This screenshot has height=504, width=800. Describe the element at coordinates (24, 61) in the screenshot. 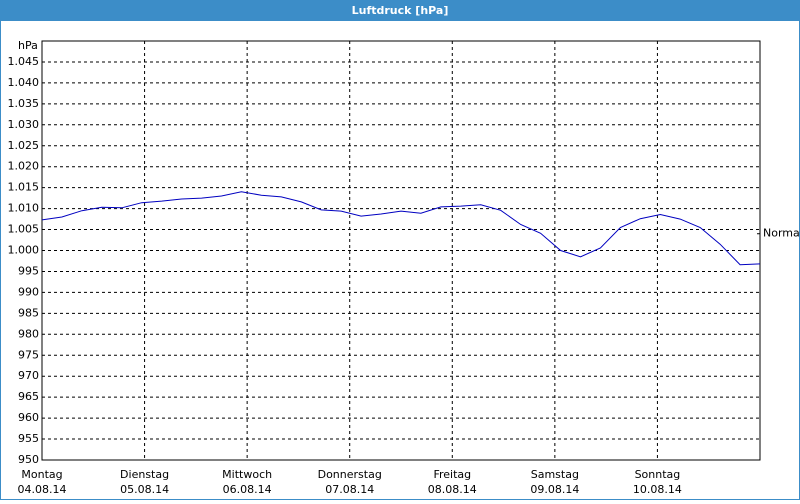

I see `y-tick-label: 1.045` at that location.